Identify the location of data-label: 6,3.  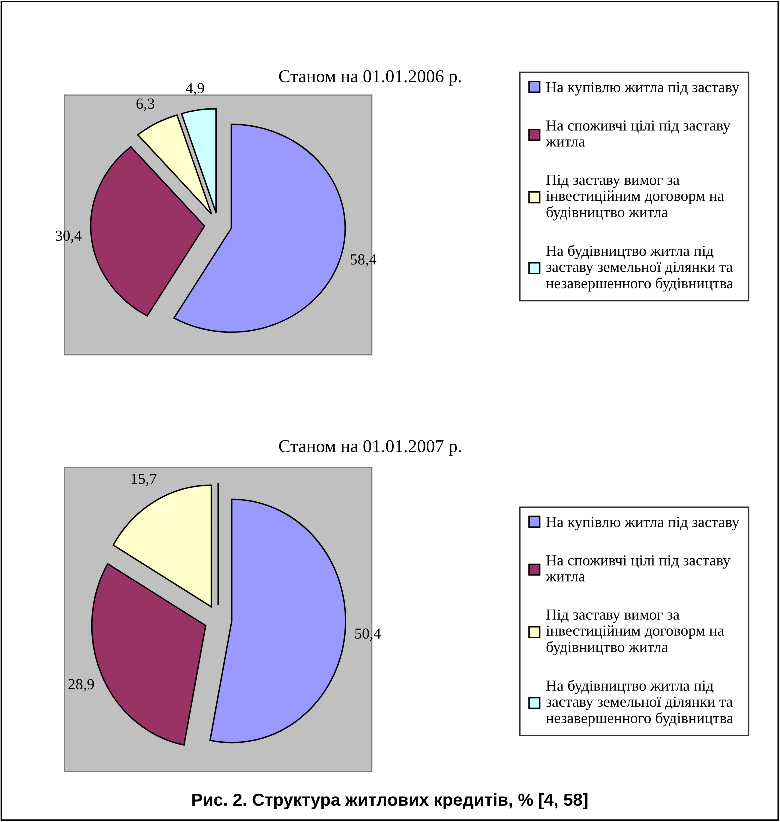
(145, 105).